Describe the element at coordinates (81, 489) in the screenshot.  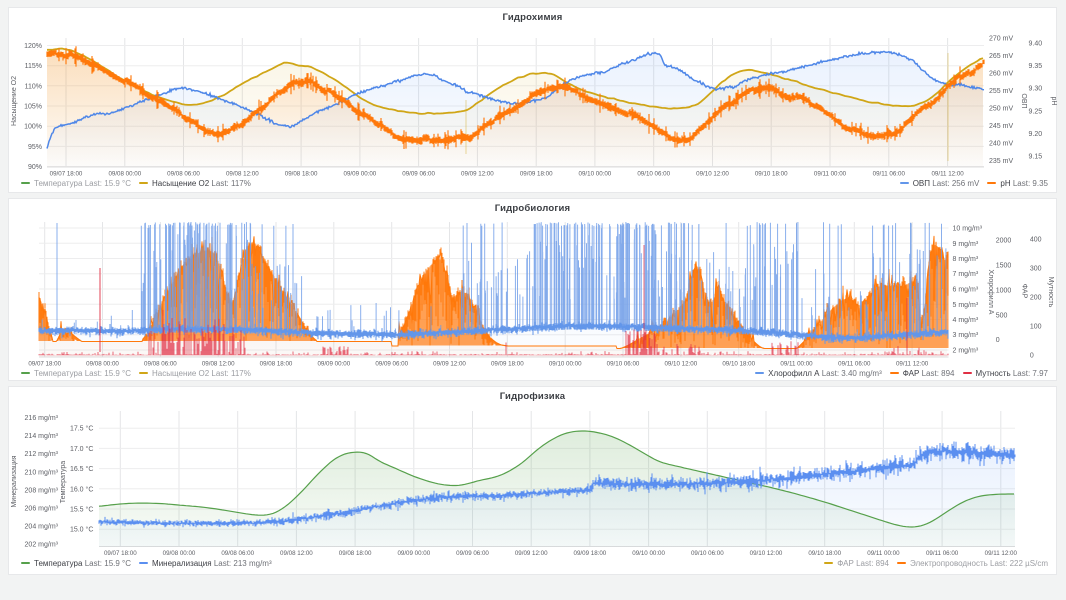
I see `svg-text: 16.0 °C` at that location.